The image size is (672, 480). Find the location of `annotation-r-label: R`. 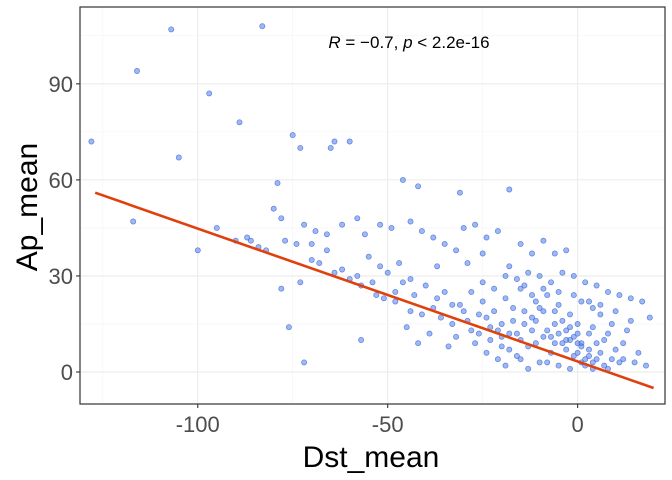

annotation-r-label: R is located at coordinates (334, 42).